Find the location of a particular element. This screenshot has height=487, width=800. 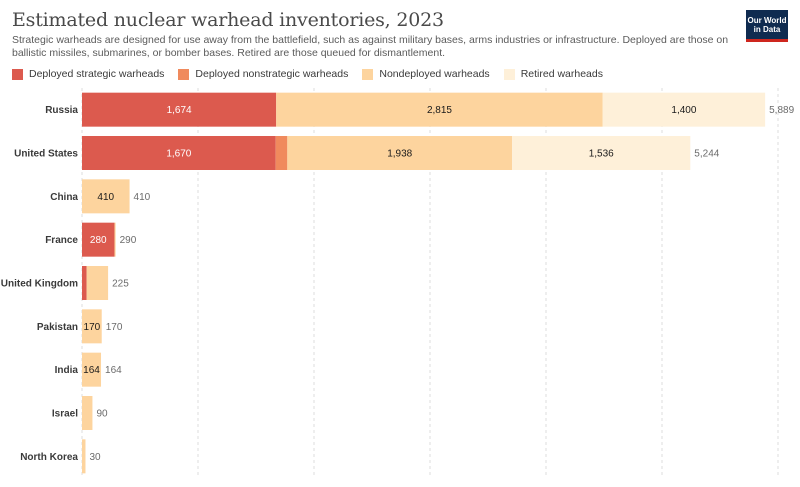

category-label: China is located at coordinates (64, 197).